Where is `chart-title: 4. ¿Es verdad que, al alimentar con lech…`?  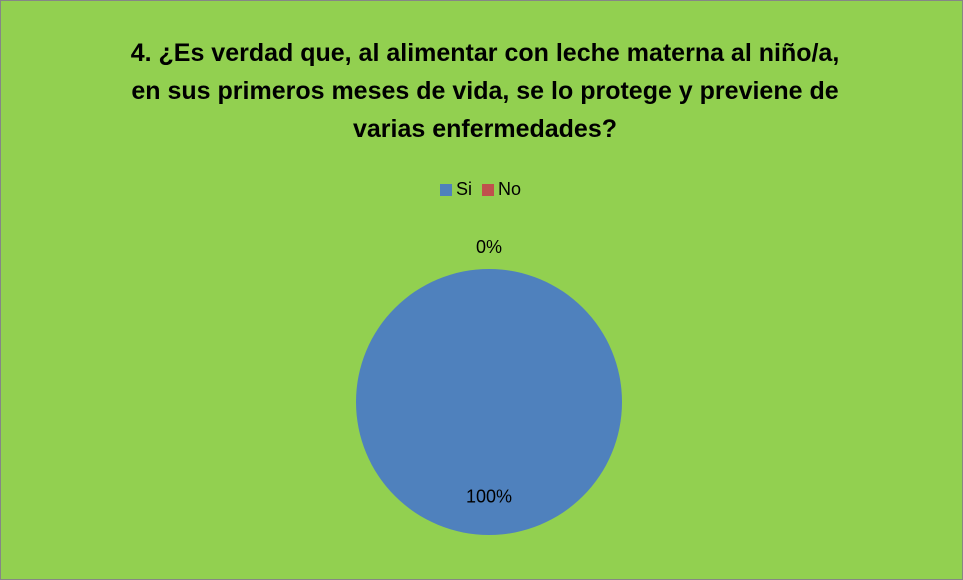
chart-title: 4. ¿Es verdad que, al alimentar con lech… is located at coordinates (485, 91).